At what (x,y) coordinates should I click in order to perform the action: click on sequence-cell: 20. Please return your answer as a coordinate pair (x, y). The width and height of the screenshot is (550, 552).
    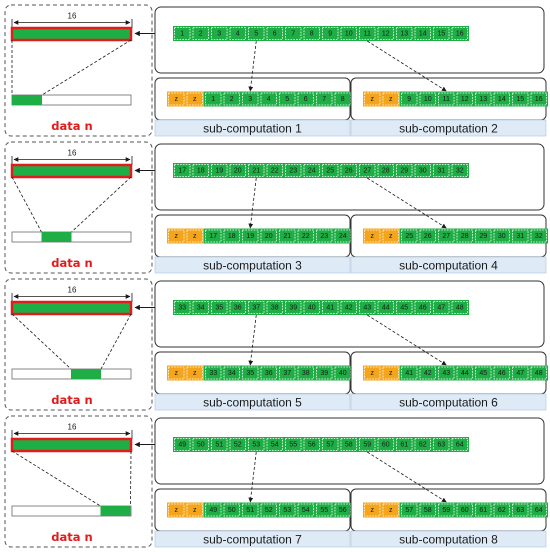
    Looking at the image, I should click on (237, 170).